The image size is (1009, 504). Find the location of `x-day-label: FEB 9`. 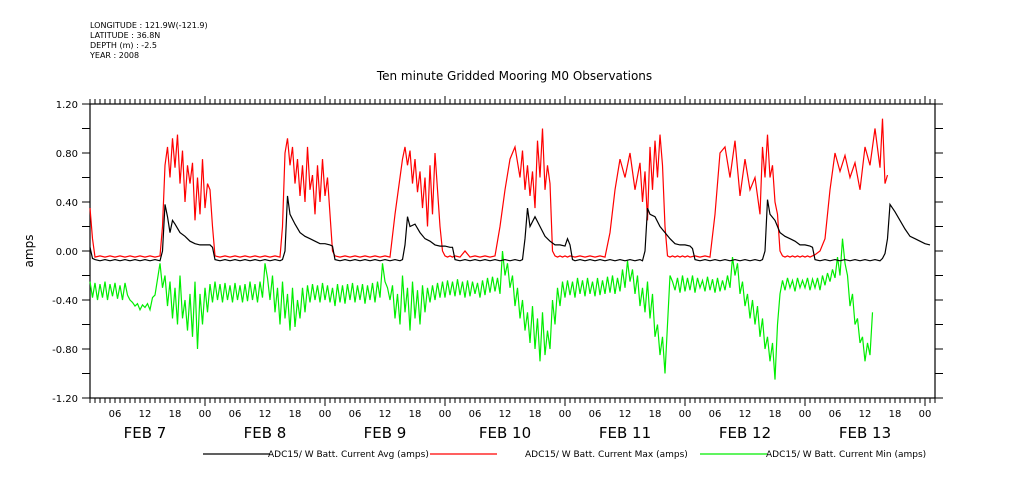

x-day-label: FEB 9 is located at coordinates (385, 433).